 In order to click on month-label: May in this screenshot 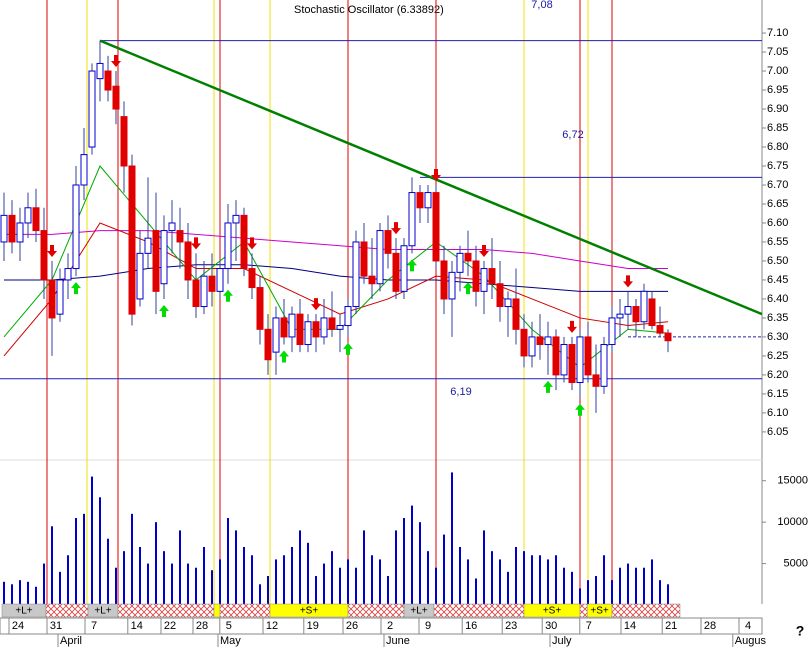, I will do `click(230, 641)`.